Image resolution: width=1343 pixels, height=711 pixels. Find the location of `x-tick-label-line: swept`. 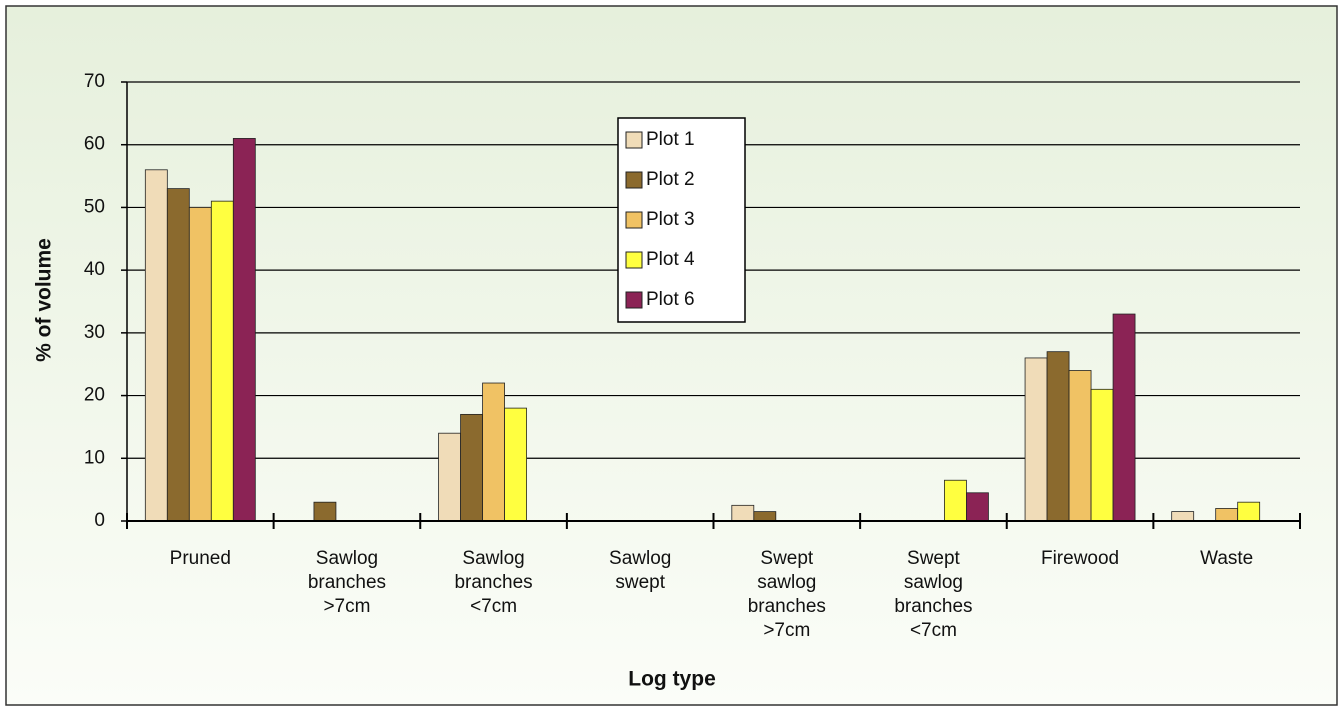

x-tick-label-line: swept is located at coordinates (640, 582).